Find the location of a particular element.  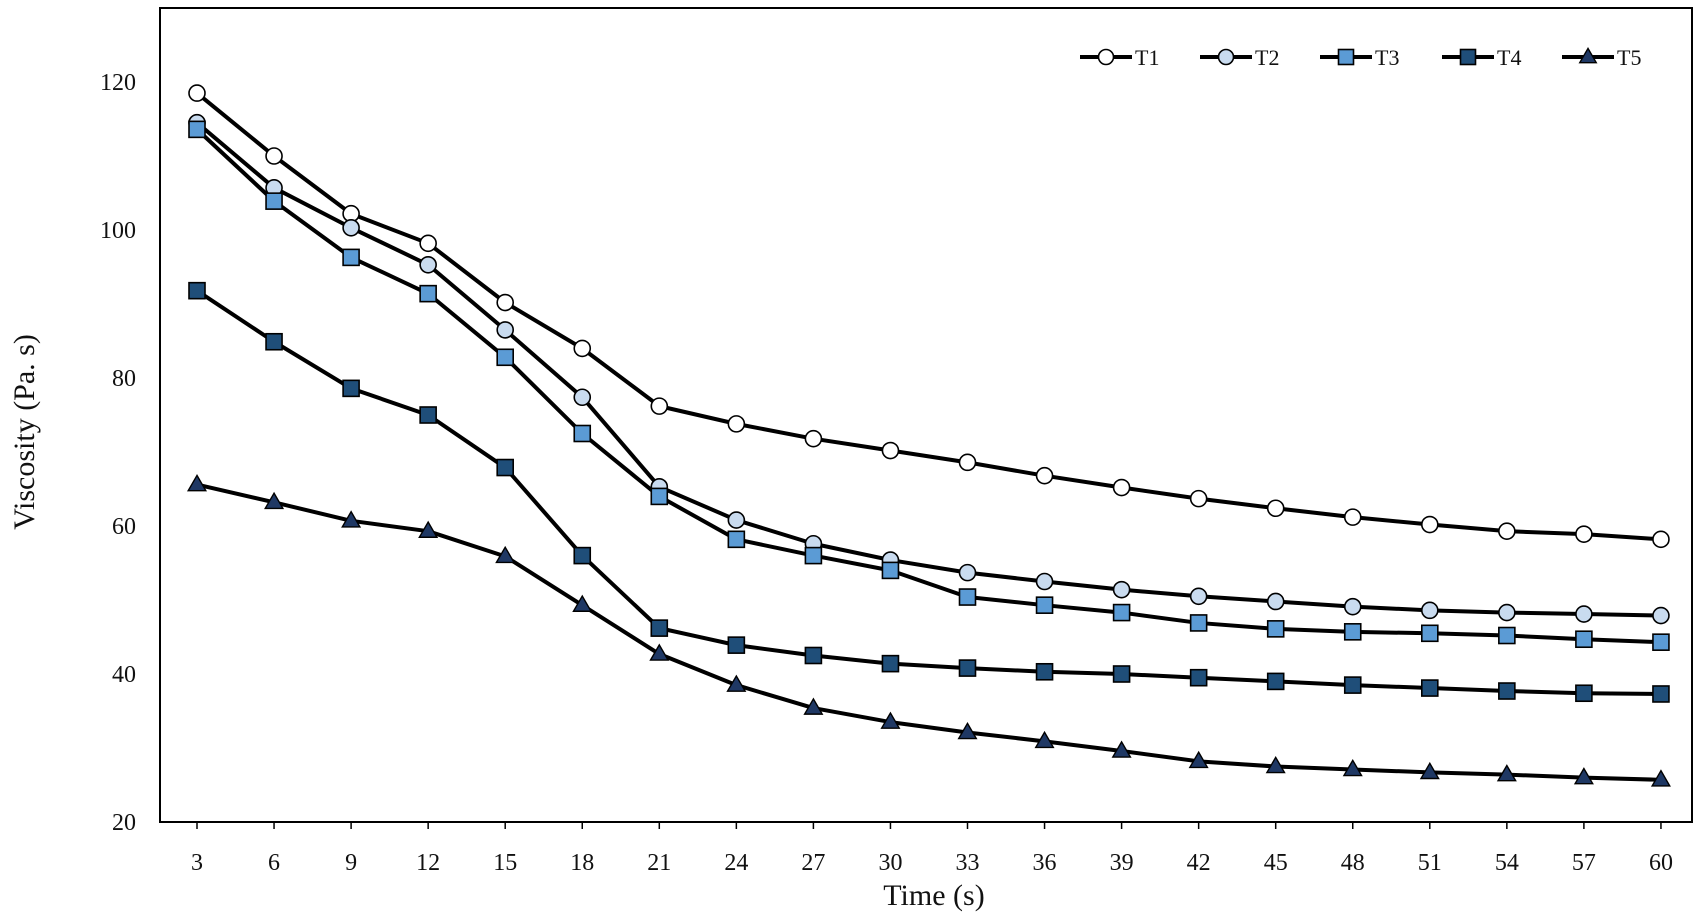

x-tick-label: 15 is located at coordinates (505, 863).